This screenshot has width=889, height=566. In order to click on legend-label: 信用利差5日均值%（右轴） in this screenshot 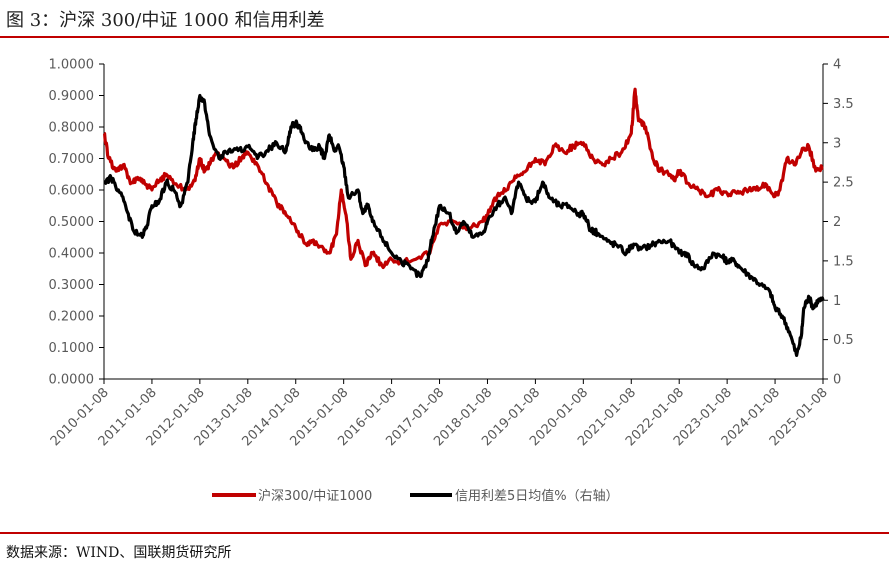, I will do `click(537, 496)`.